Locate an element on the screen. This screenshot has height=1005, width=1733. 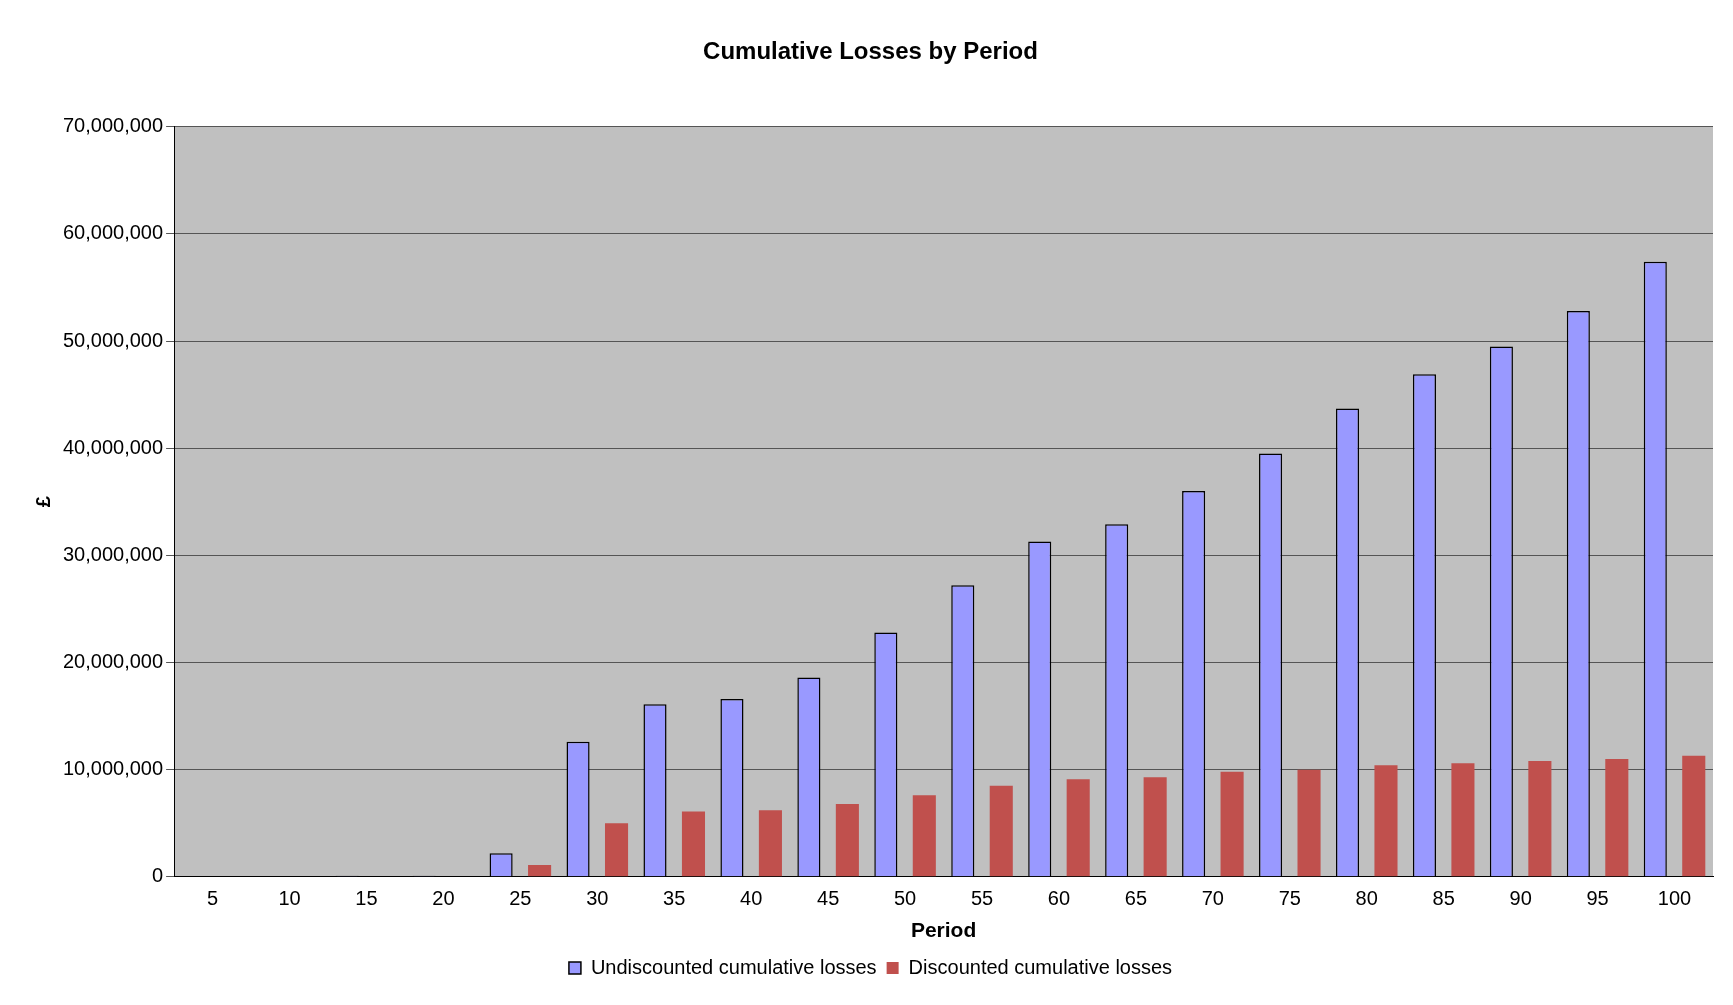
x-tick-label: 75 is located at coordinates (1289, 898).